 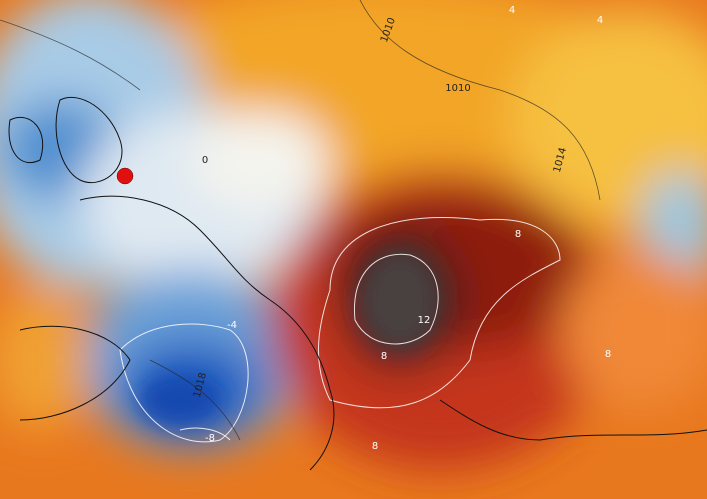 What do you see at coordinates (424, 320) in the screenshot?
I see `contour-label: 12` at bounding box center [424, 320].